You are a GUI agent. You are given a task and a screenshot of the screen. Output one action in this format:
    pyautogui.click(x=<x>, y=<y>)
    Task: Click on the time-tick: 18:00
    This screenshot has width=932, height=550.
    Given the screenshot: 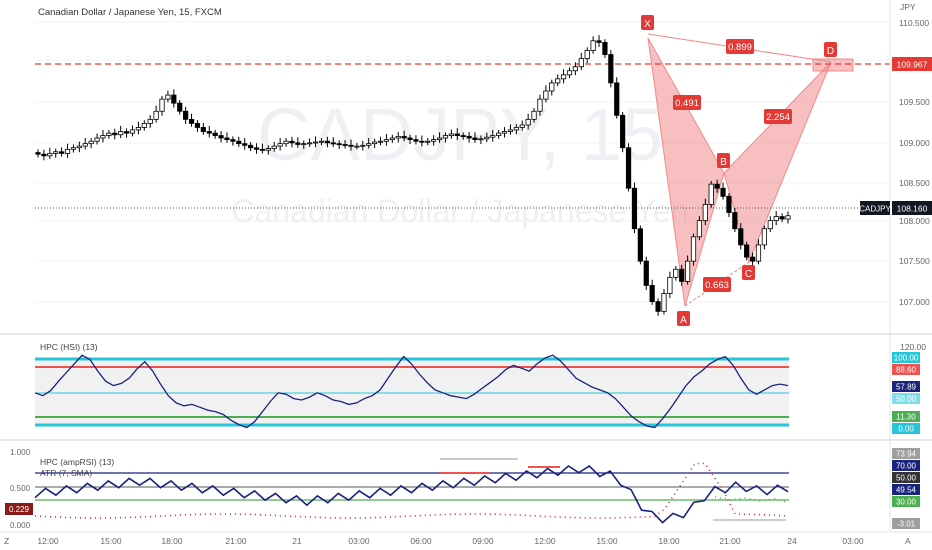 What is the action you would take?
    pyautogui.click(x=172, y=541)
    